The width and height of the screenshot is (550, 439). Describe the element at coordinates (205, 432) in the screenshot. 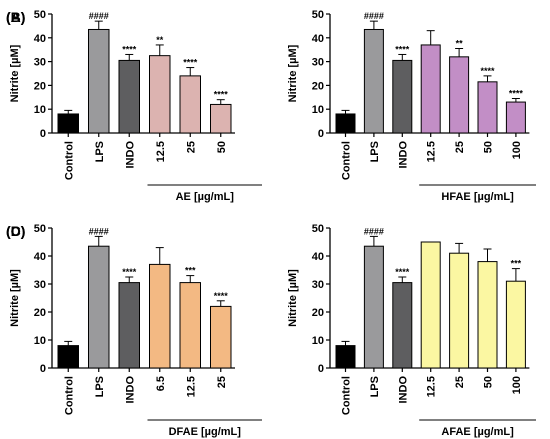

I see `group-label: DFAE [µg/mL]` at that location.